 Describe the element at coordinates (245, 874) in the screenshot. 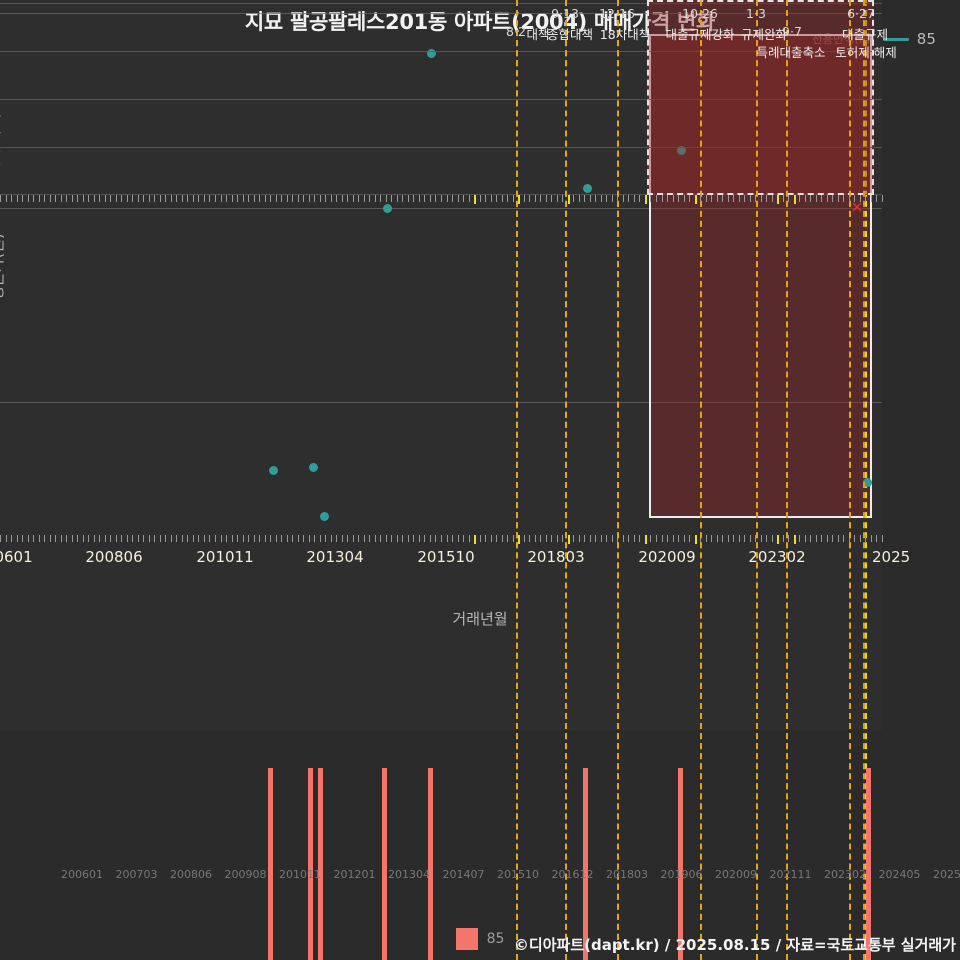

I see `x-tick-label-bottom: 200908` at that location.